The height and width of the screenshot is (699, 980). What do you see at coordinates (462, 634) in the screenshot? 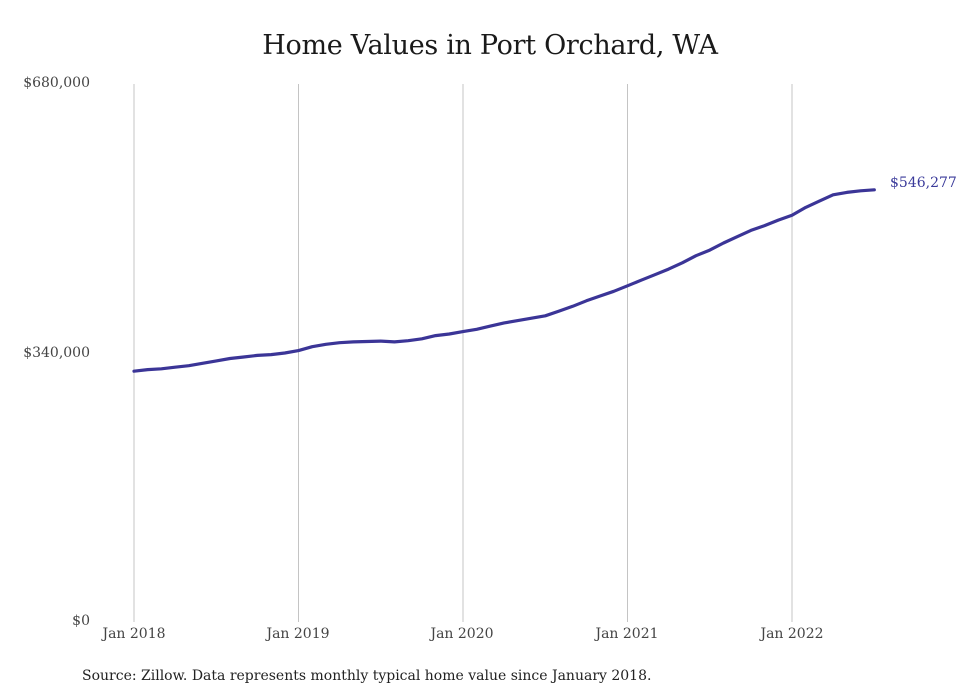
I see `x-tick-label-2020: Jan 2020` at bounding box center [462, 634].